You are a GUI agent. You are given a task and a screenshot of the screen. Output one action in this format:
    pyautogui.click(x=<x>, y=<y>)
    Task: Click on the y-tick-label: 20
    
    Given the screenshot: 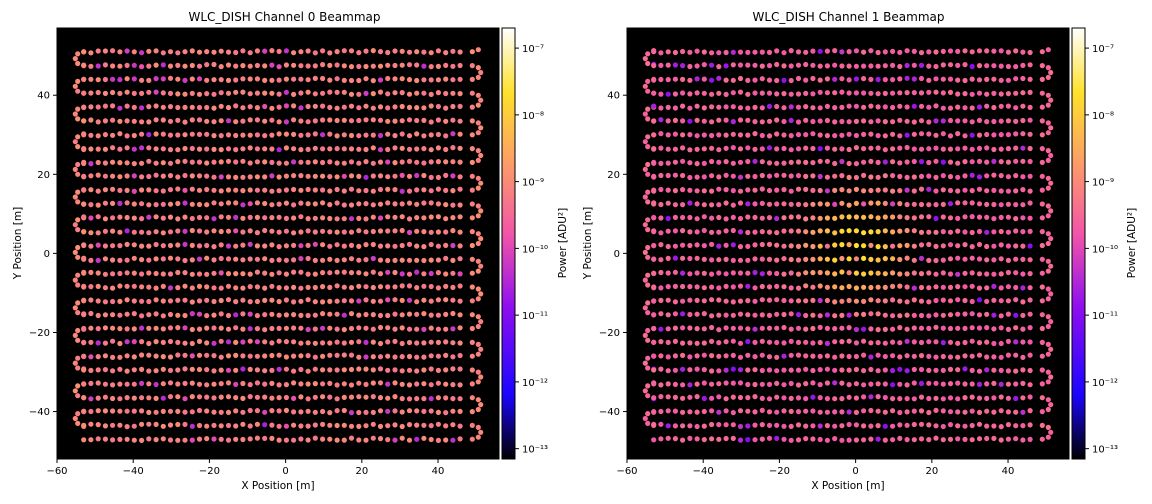 What is the action you would take?
    pyautogui.click(x=43, y=175)
    